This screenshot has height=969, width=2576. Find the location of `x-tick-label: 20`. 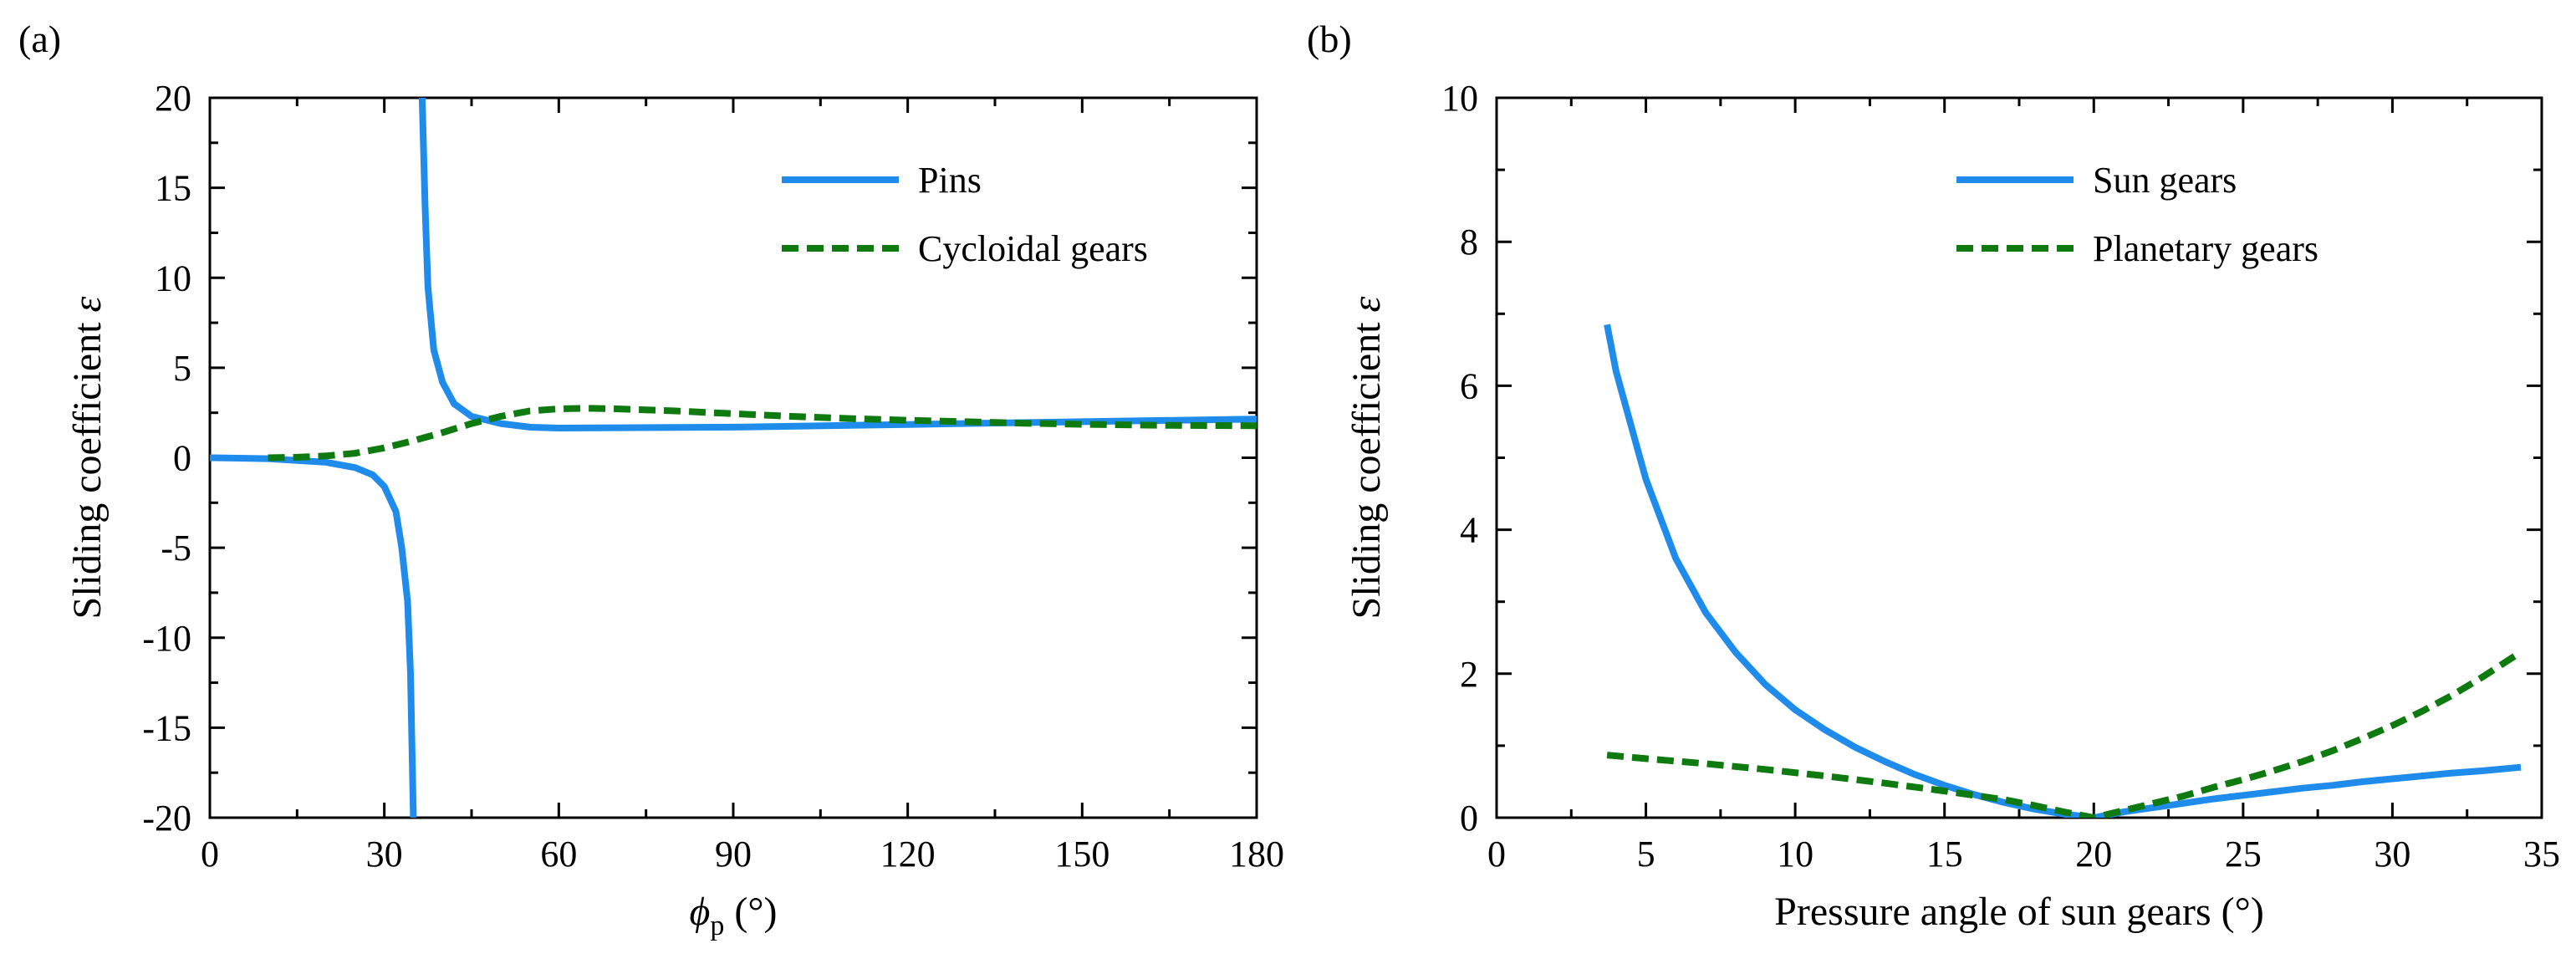

x-tick-label: 20 is located at coordinates (2093, 854).